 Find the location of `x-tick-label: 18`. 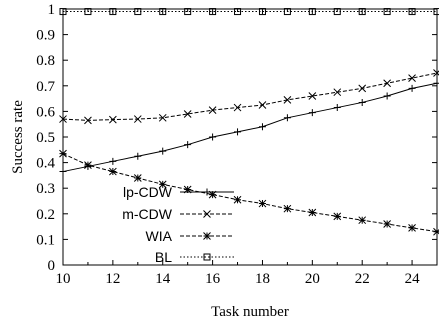

x-tick-label: 18 is located at coordinates (262, 279).